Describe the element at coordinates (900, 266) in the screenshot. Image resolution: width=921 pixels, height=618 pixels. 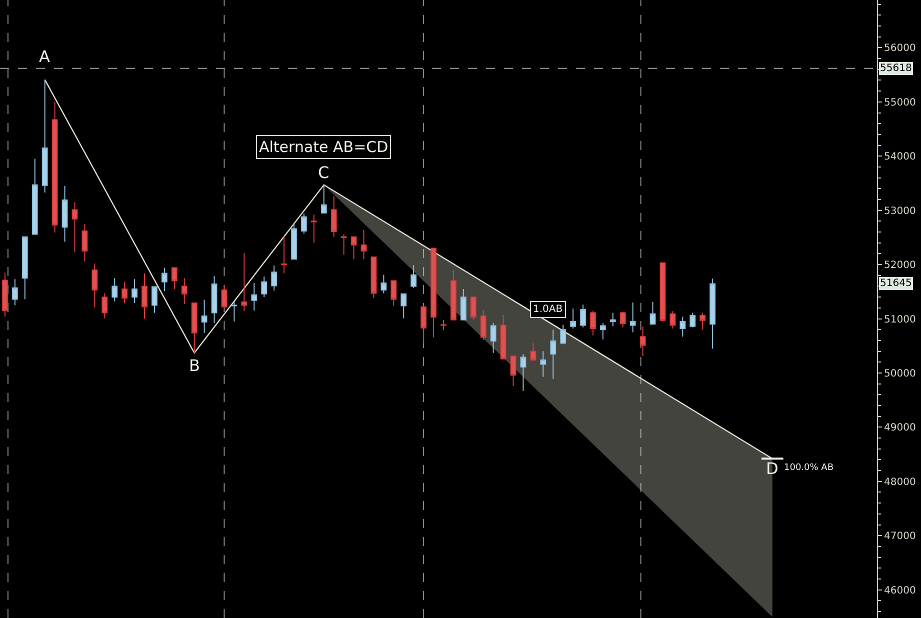
I see `y-tick-label: 52000` at that location.